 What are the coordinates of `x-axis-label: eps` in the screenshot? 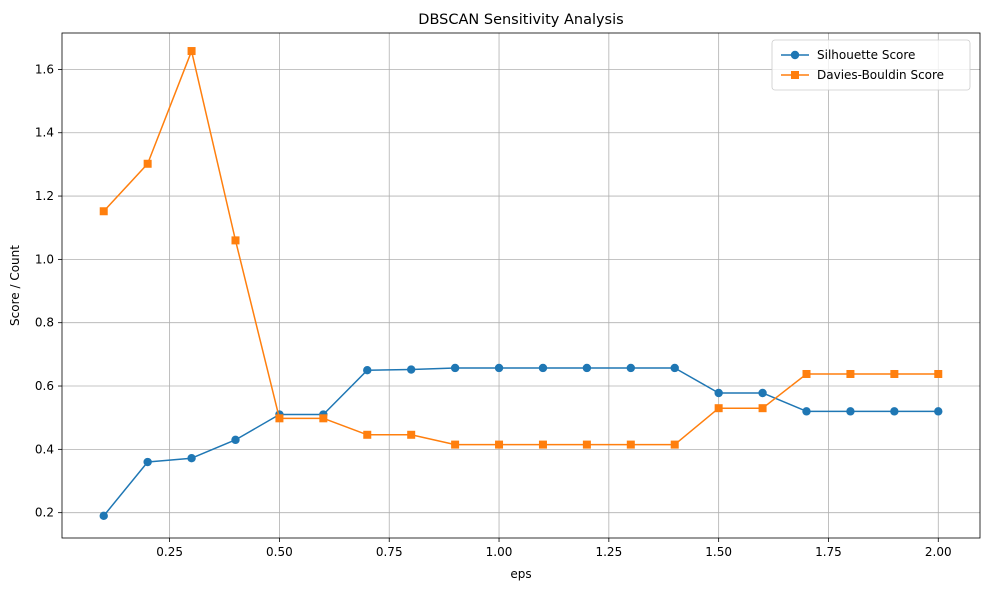 It's located at (520, 574).